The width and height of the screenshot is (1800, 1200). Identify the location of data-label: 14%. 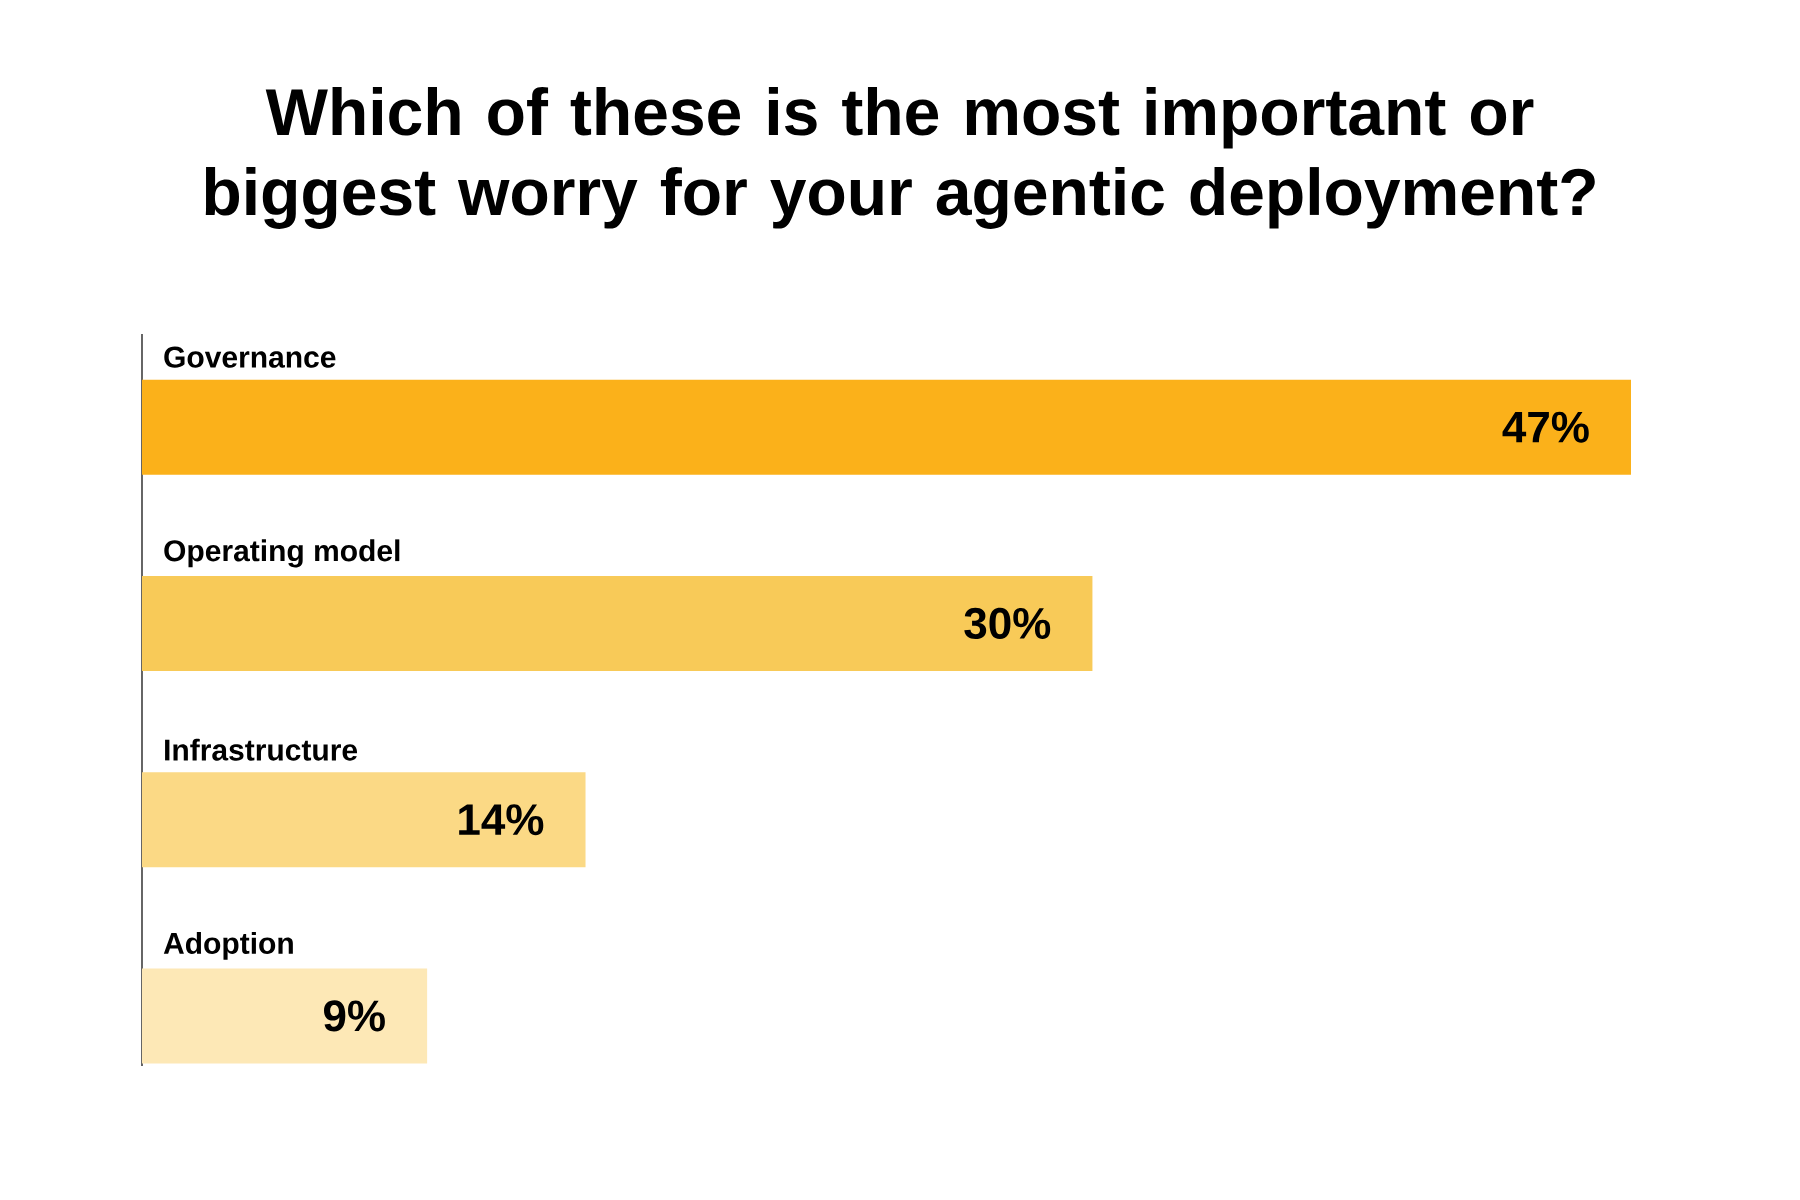
(501, 820).